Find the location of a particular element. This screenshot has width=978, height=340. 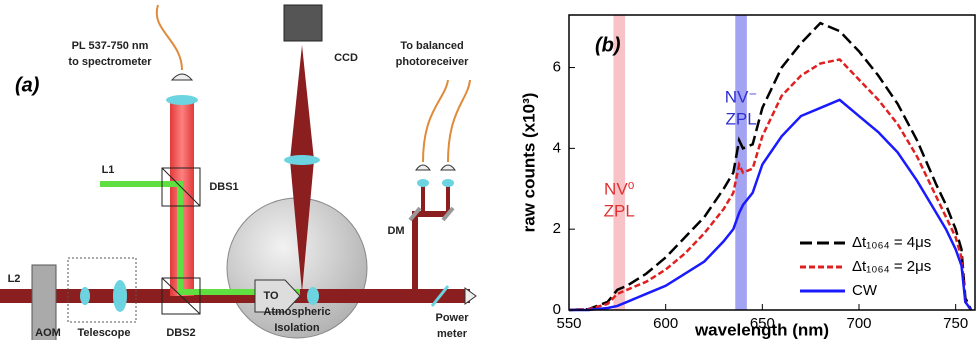

photodiode is located at coordinates (435, 167).